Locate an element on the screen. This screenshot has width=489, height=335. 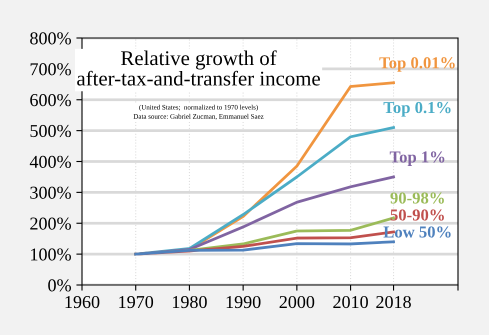
series-label: Top 1% is located at coordinates (417, 158).